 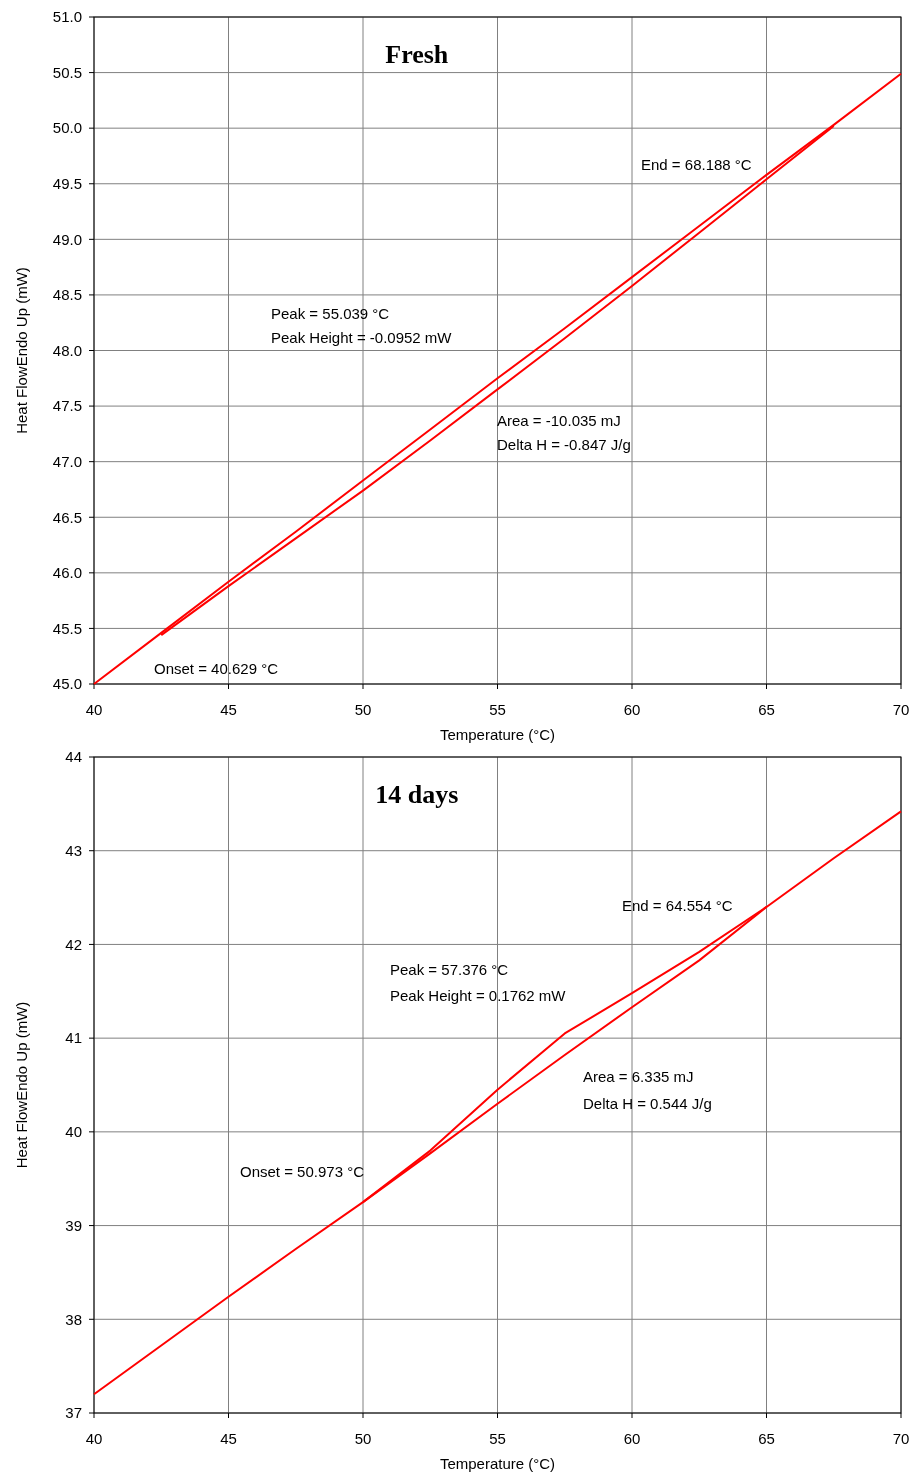 I want to click on annotation: Peak = 55.039 °C, so click(x=330, y=313).